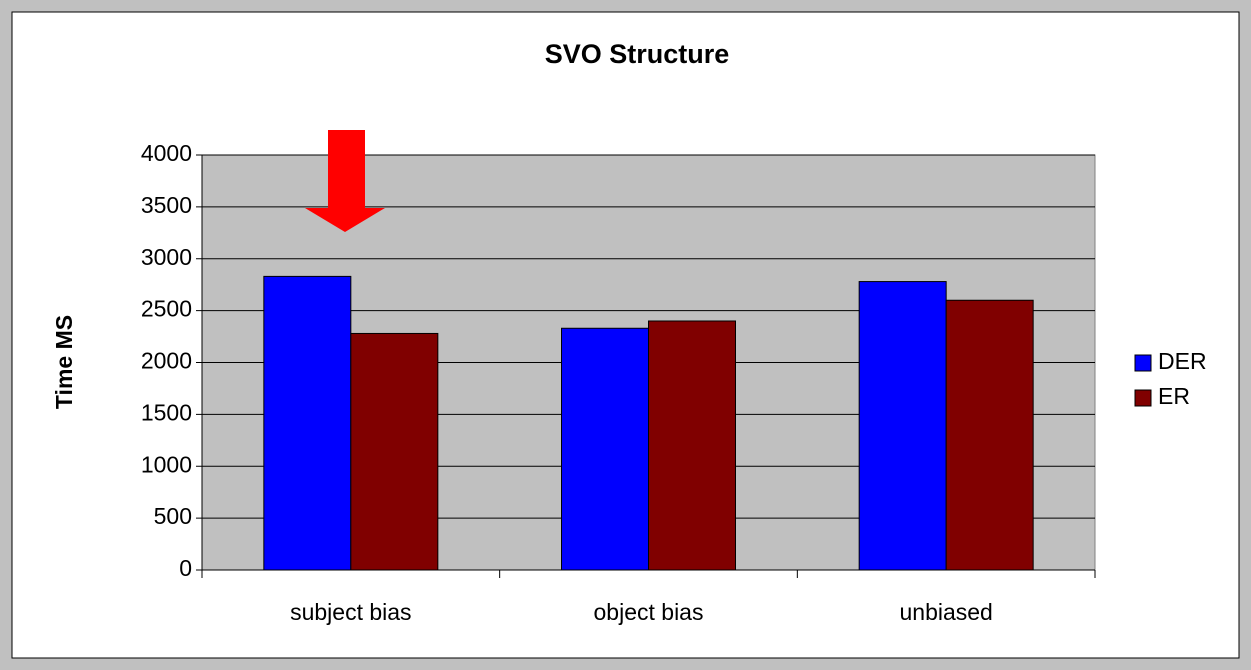 Image resolution: width=1251 pixels, height=670 pixels. I want to click on y-tick-label: 3500, so click(166, 205).